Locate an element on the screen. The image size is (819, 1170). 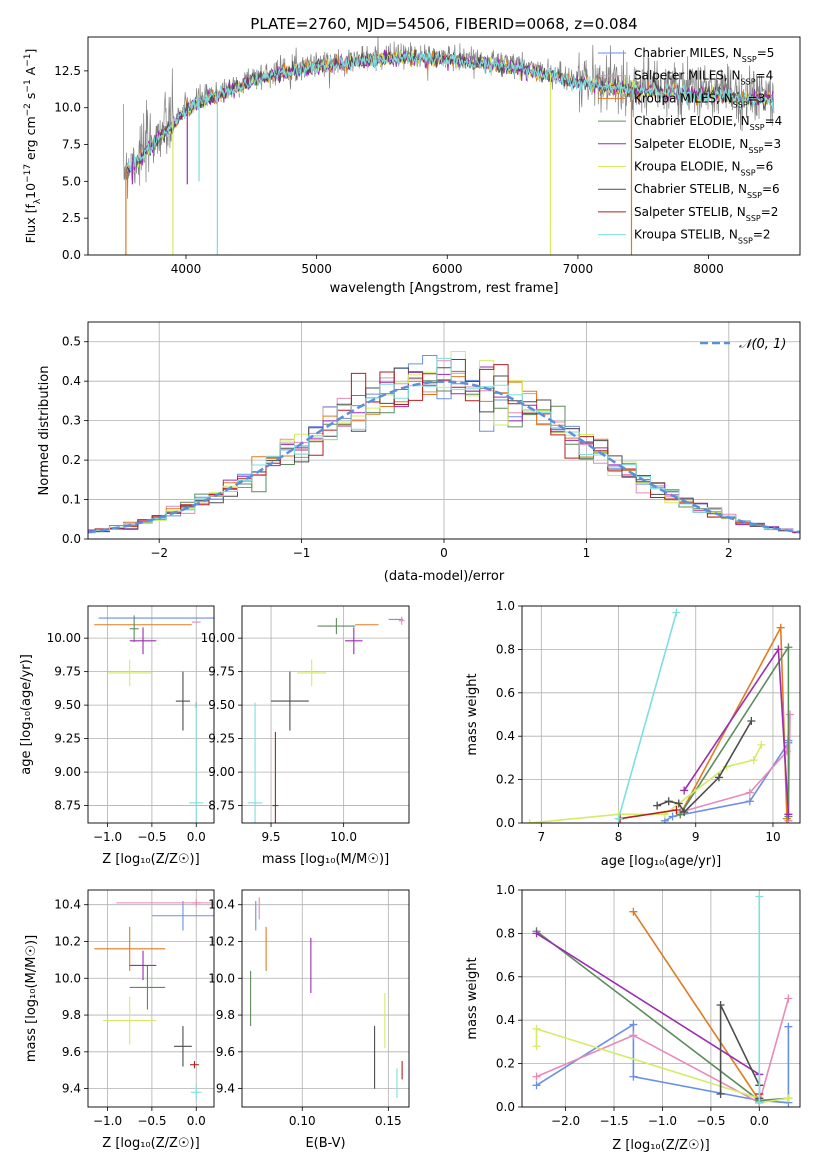
y-tick-label: 9.8 is located at coordinates (225, 1015).